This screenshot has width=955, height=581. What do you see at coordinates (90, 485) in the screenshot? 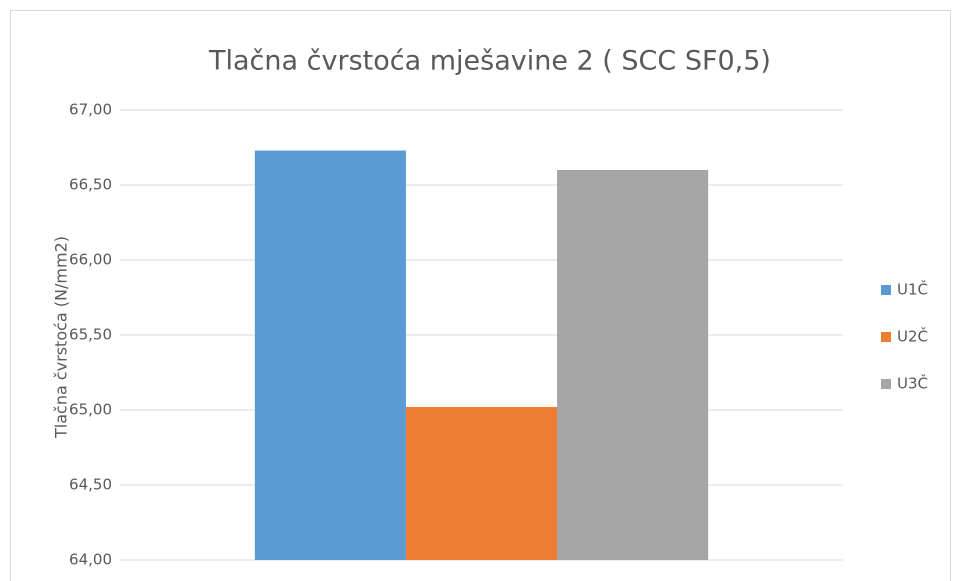
I see `y-tick-label: 64,50` at bounding box center [90, 485].